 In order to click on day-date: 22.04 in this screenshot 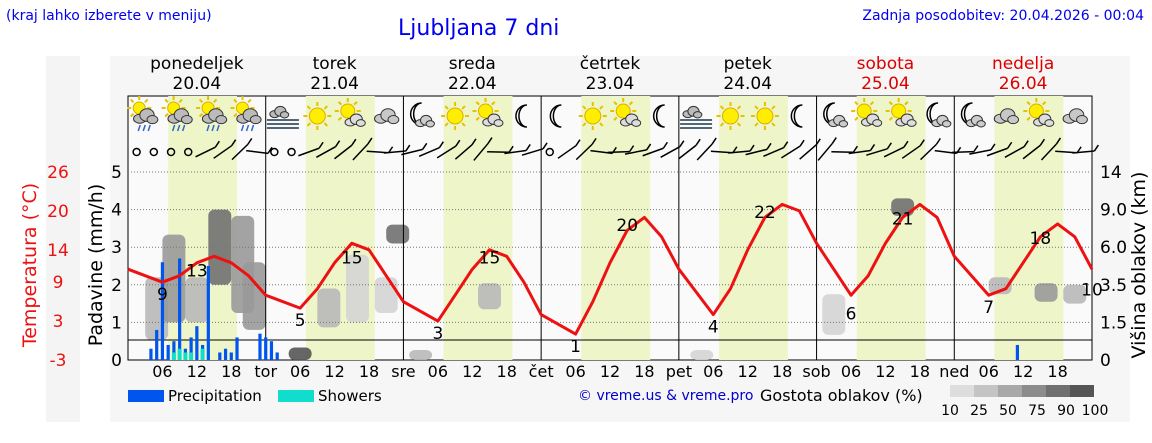, I will do `click(472, 84)`.